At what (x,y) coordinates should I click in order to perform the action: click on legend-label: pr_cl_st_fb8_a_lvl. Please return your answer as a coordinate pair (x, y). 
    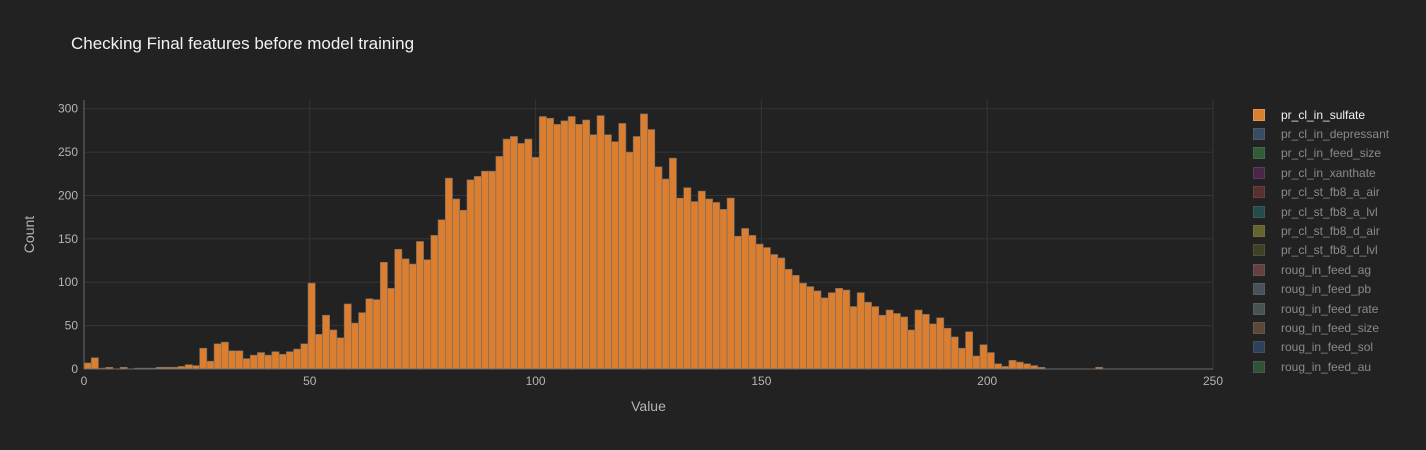
    Looking at the image, I should click on (1329, 211).